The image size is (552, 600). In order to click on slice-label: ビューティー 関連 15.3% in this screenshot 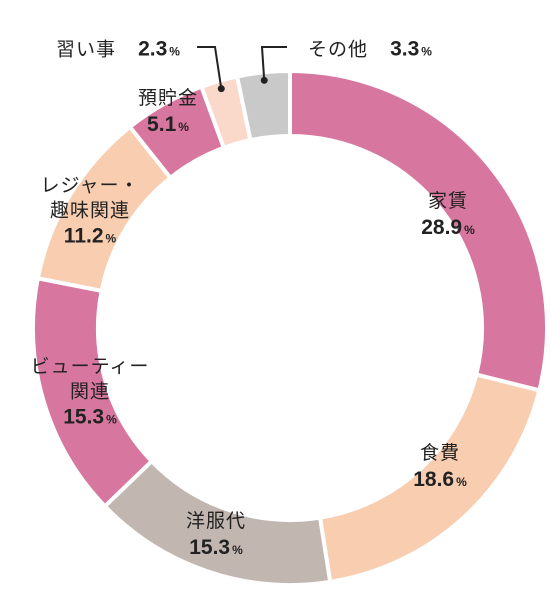, I will do `click(90, 393)`.